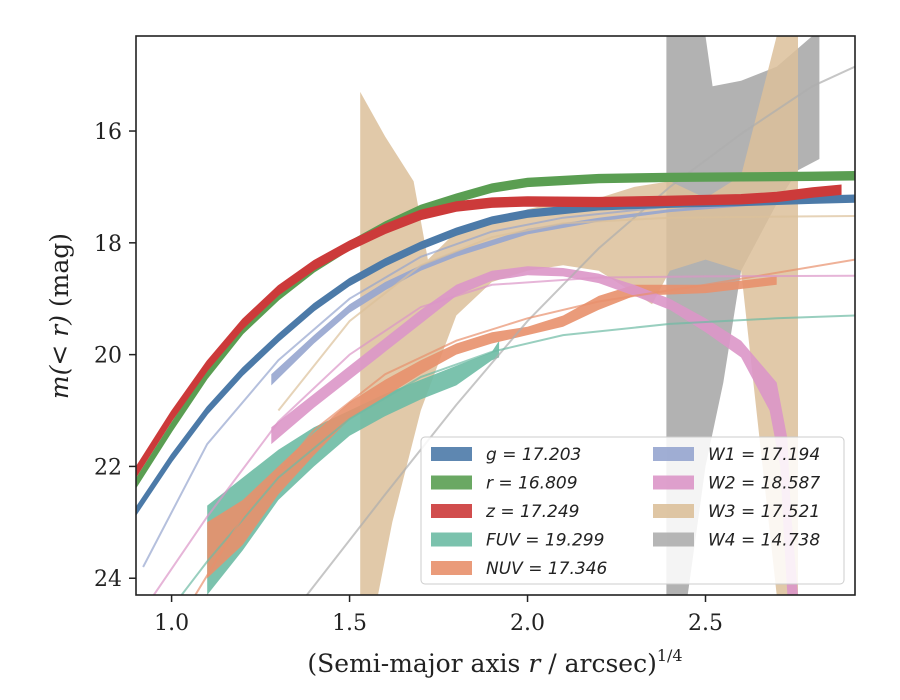 The height and width of the screenshot is (700, 900). What do you see at coordinates (545, 541) in the screenshot?
I see `legend-label-fuv: FUV = 19.299` at bounding box center [545, 541].